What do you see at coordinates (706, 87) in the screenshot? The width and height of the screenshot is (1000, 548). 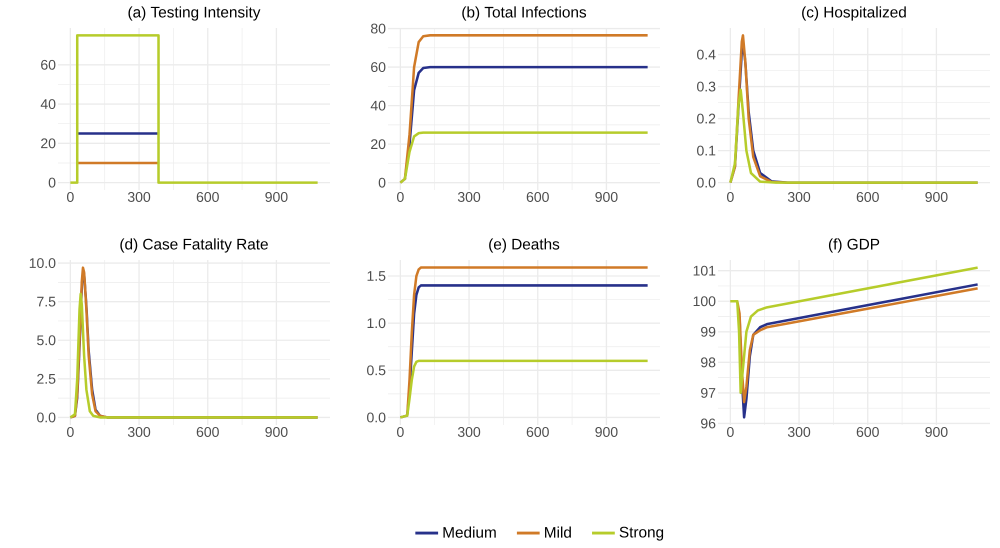 I see `y-tick-label: 0.3` at bounding box center [706, 87].